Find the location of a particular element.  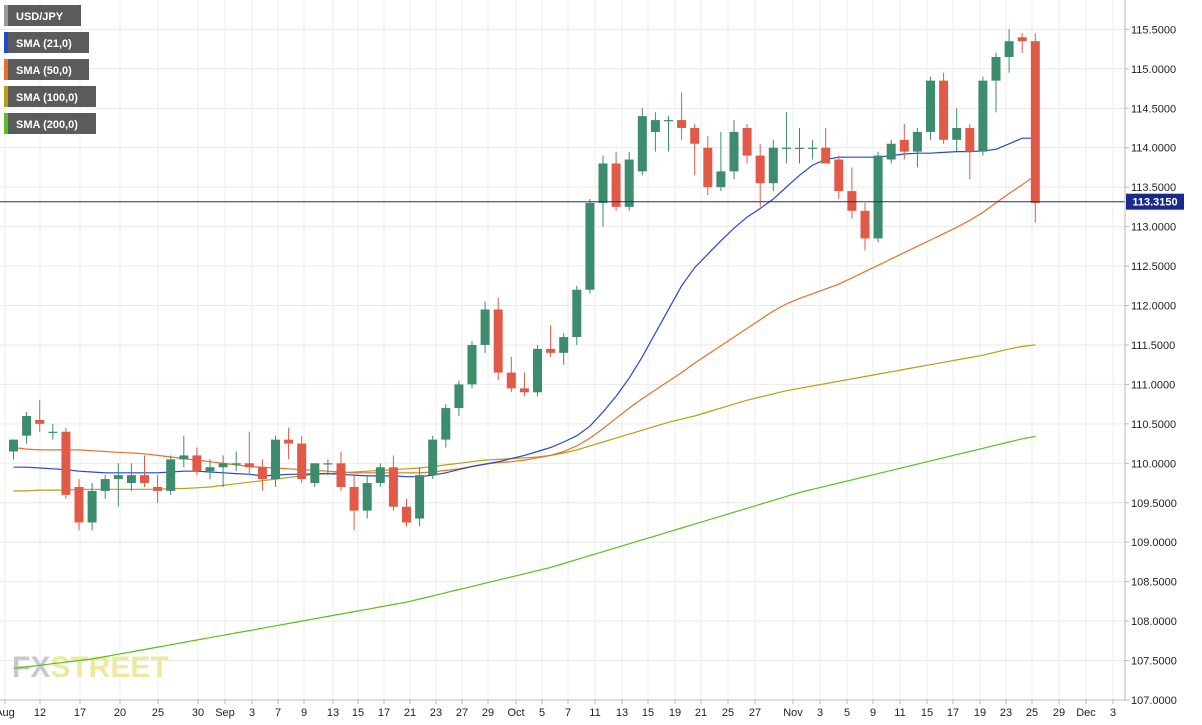

y-tick-label: 109.5000 is located at coordinates (1154, 504).